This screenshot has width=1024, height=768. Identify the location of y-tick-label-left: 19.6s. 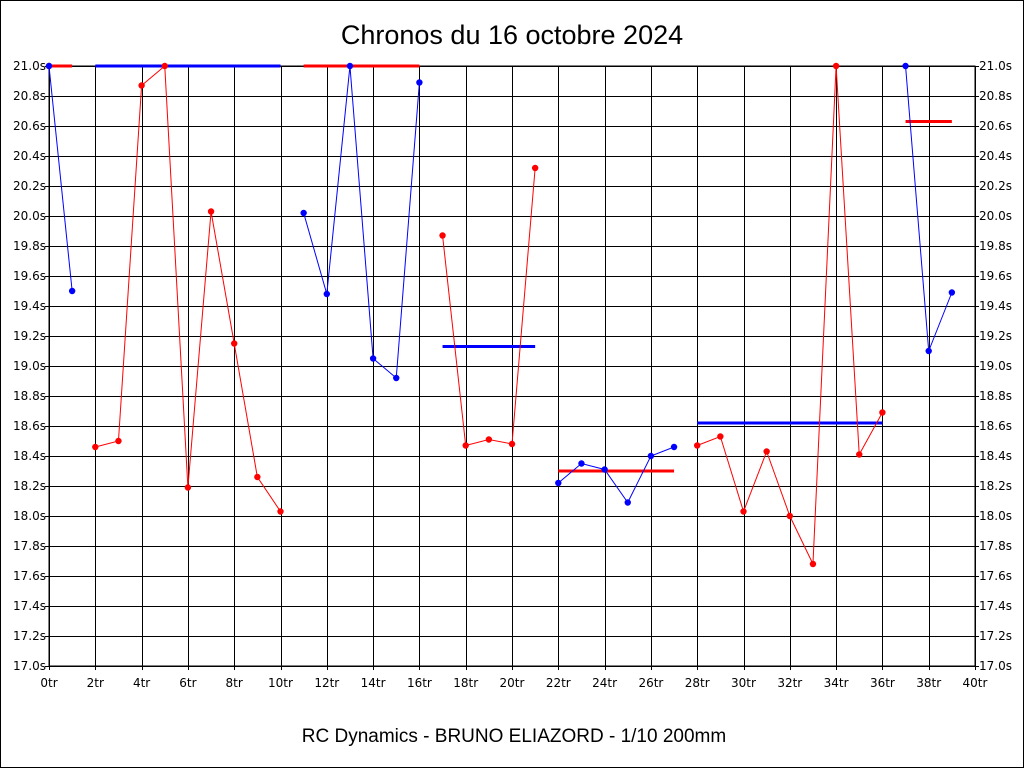
(29, 276).